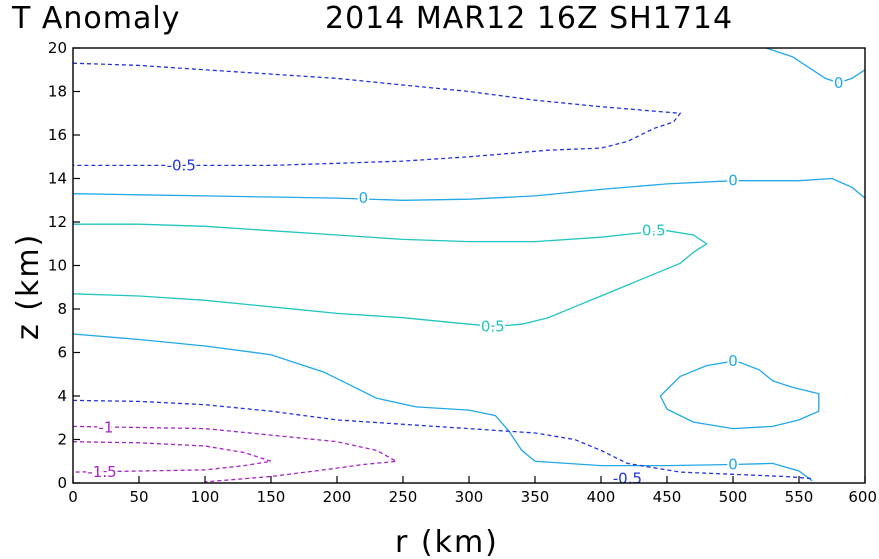 This screenshot has width=879, height=559. What do you see at coordinates (469, 497) in the screenshot?
I see `x-tick-label-6: 300` at bounding box center [469, 497].